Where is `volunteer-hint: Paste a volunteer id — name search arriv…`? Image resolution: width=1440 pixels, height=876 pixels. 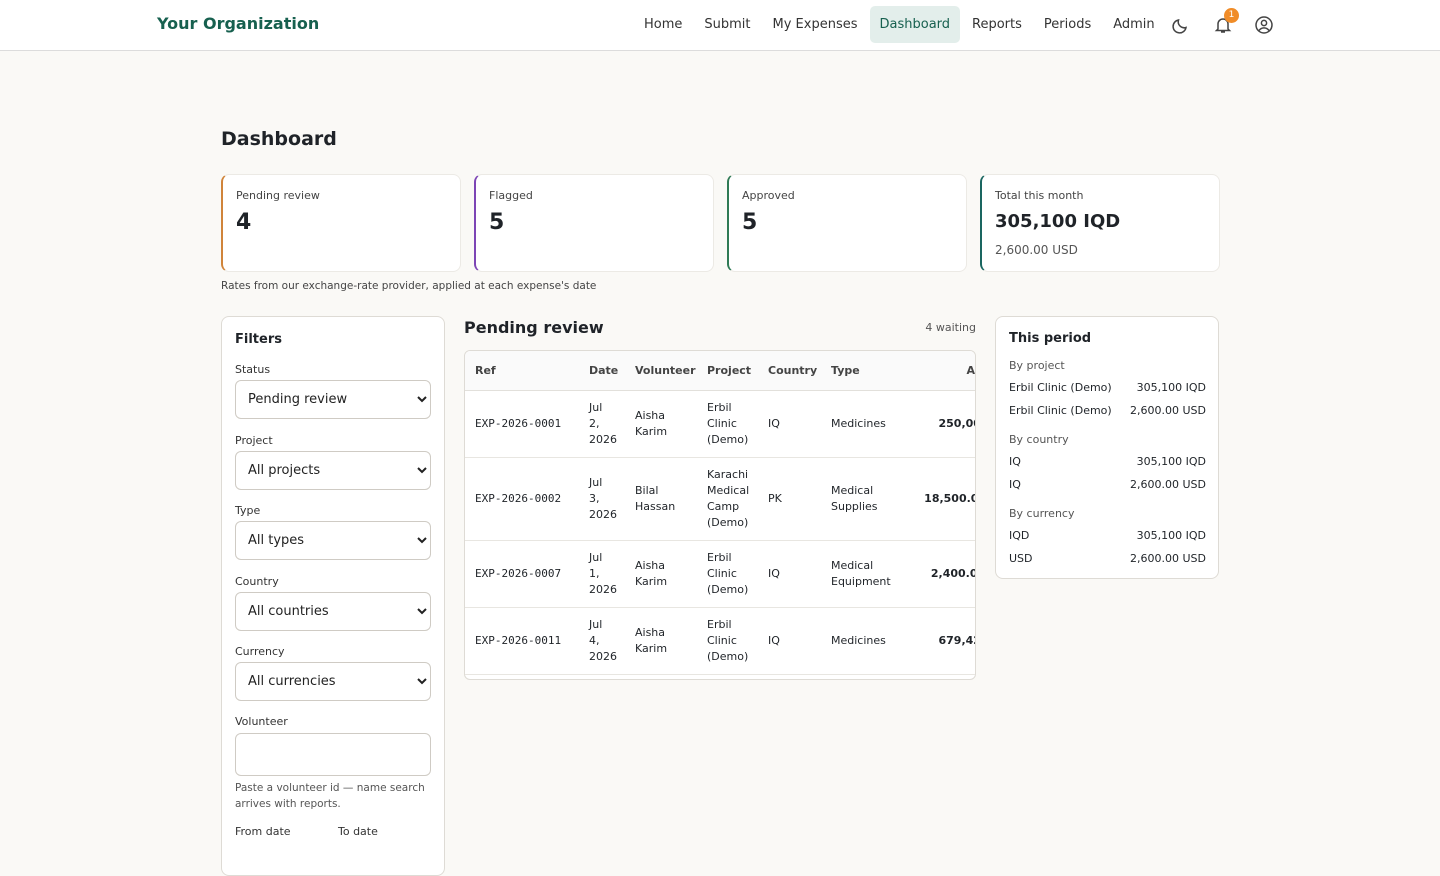 volunteer-hint: Paste a volunteer id — name search arriv… is located at coordinates (330, 796).